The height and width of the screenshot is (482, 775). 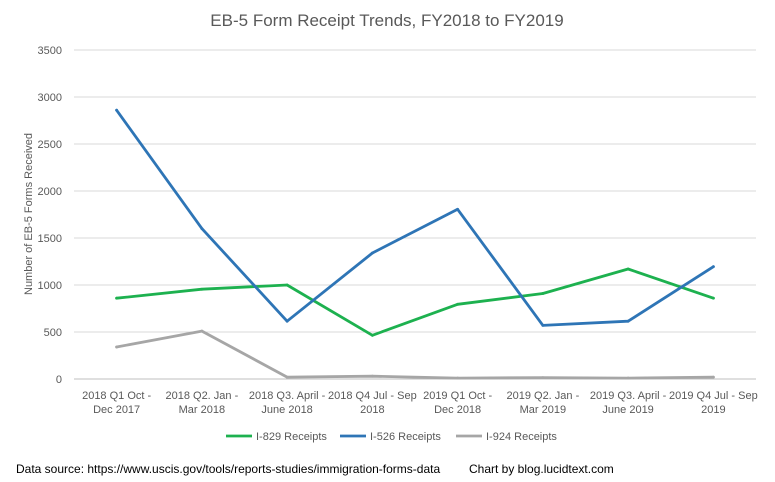 I want to click on y-tick-label: 1000, so click(x=50, y=286).